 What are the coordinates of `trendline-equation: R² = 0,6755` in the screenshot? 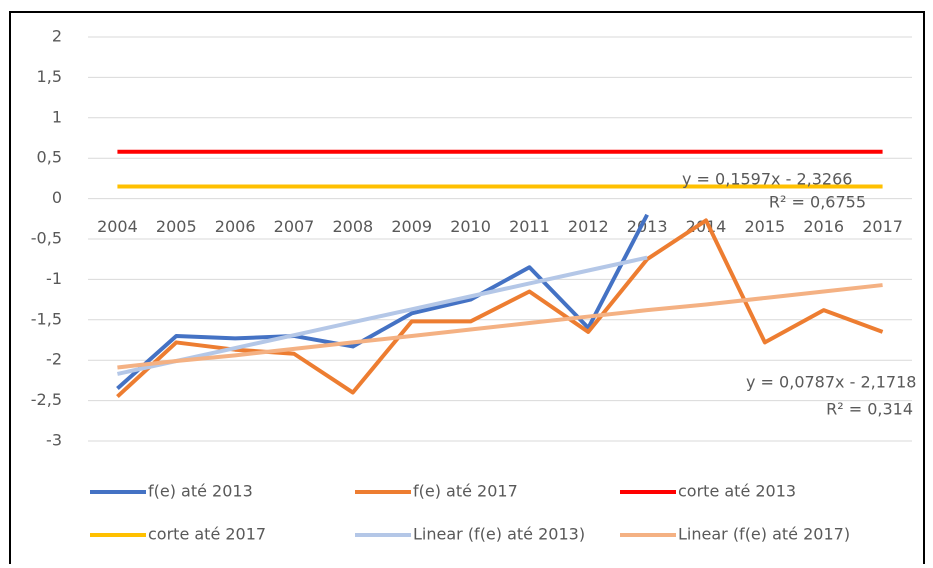 It's located at (817, 202).